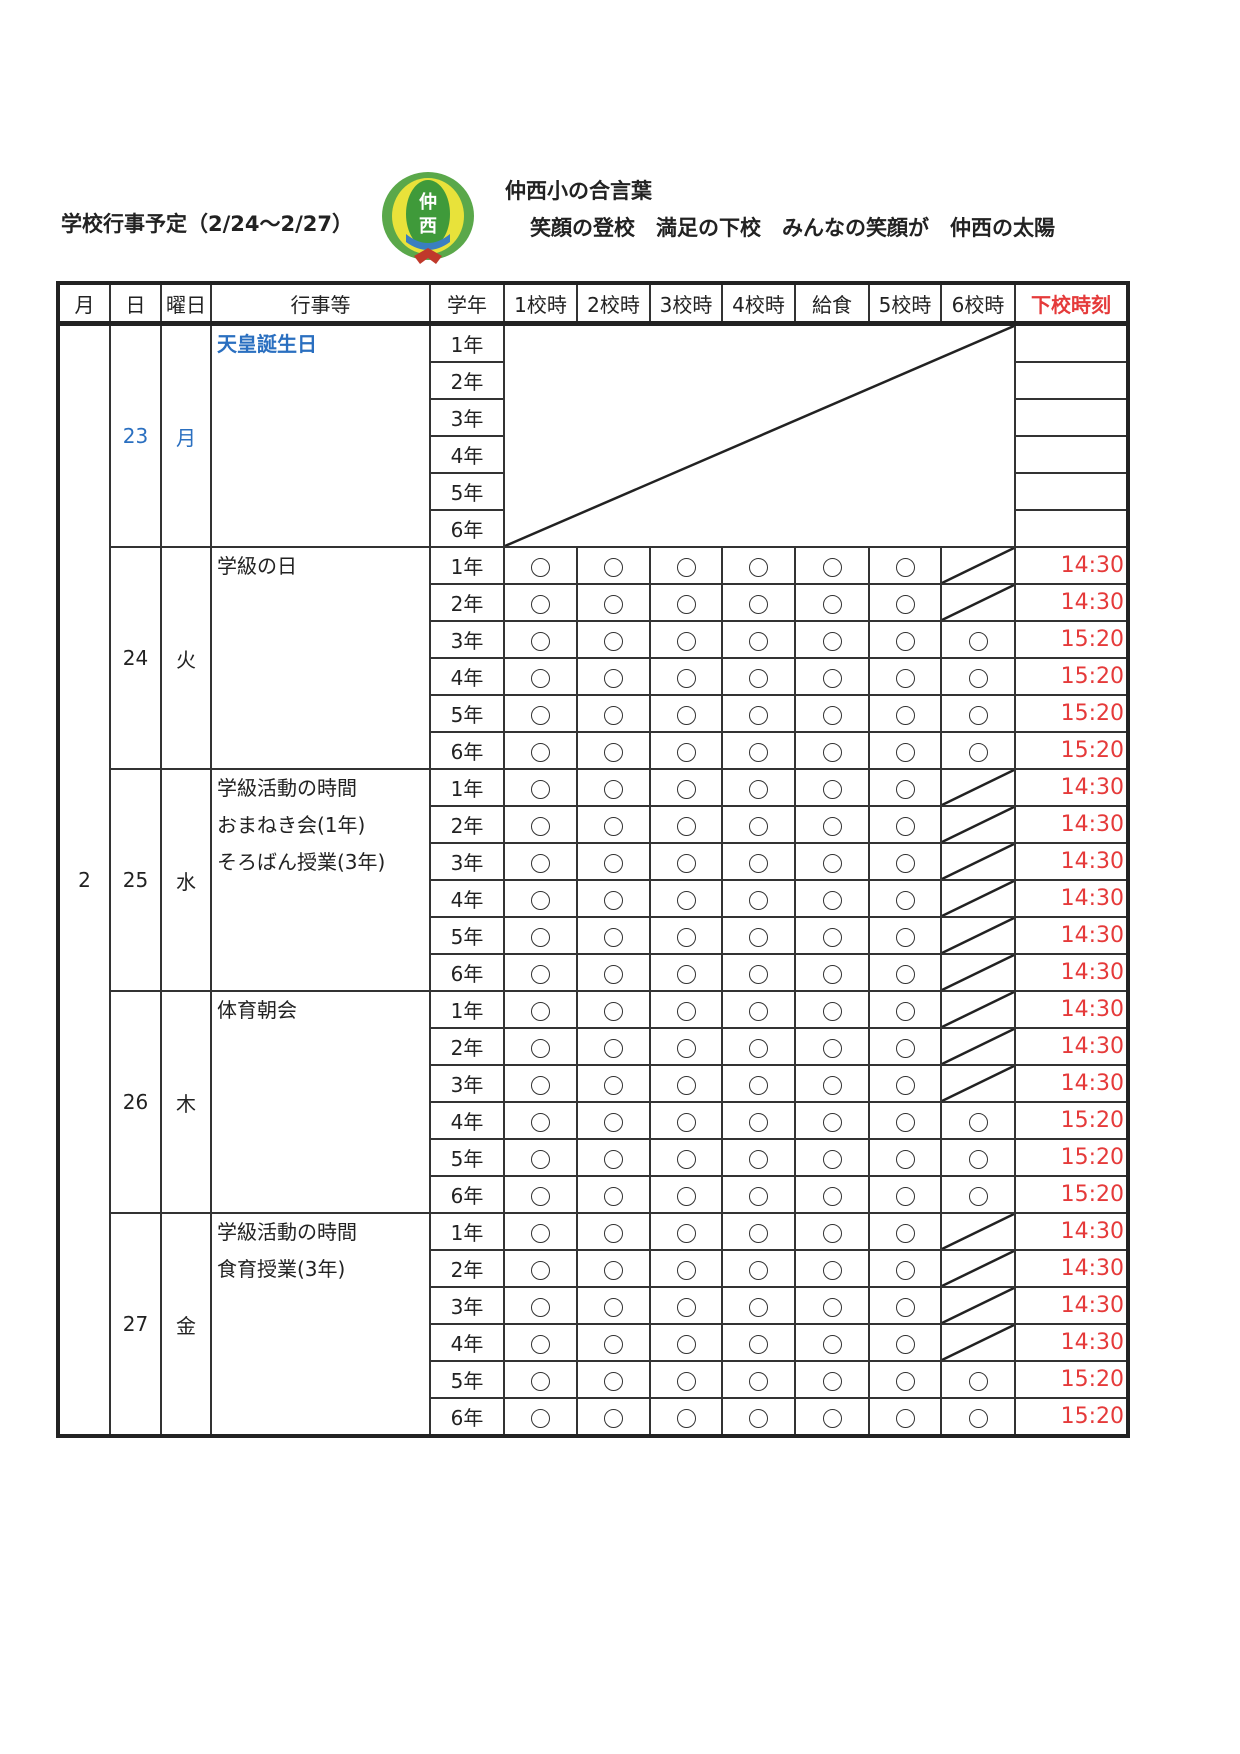 This screenshot has height=1754, width=1240. I want to click on table-row: 6年 14:30, so click(593, 972).